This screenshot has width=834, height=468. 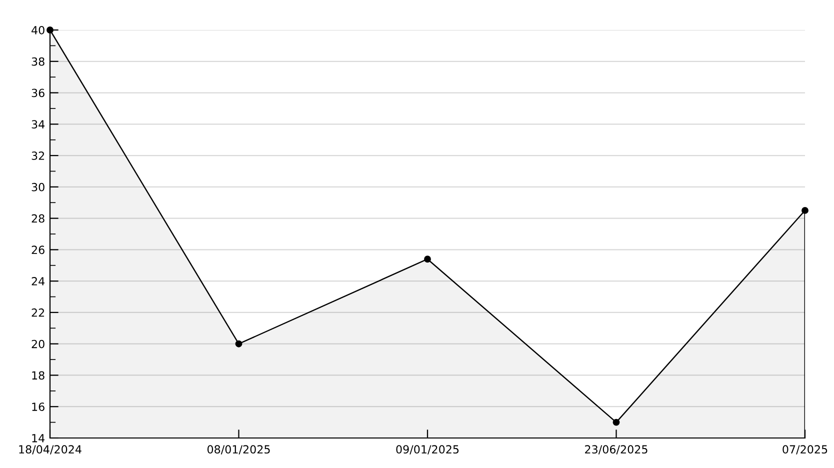 I want to click on y-tick-label: 24, so click(x=38, y=281).